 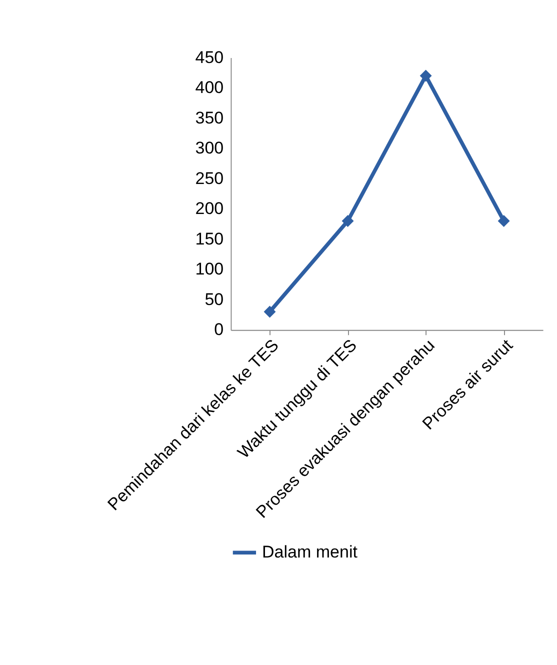 What do you see at coordinates (310, 552) in the screenshot?
I see `legend-label: Dalam menit` at bounding box center [310, 552].